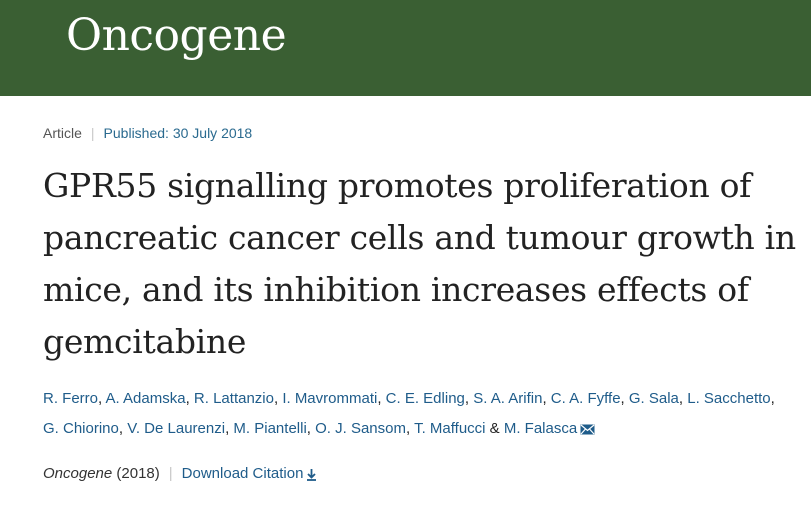 The image size is (811, 505). I want to click on article-meta: Article | Published: 30 July 2018, so click(147, 133).